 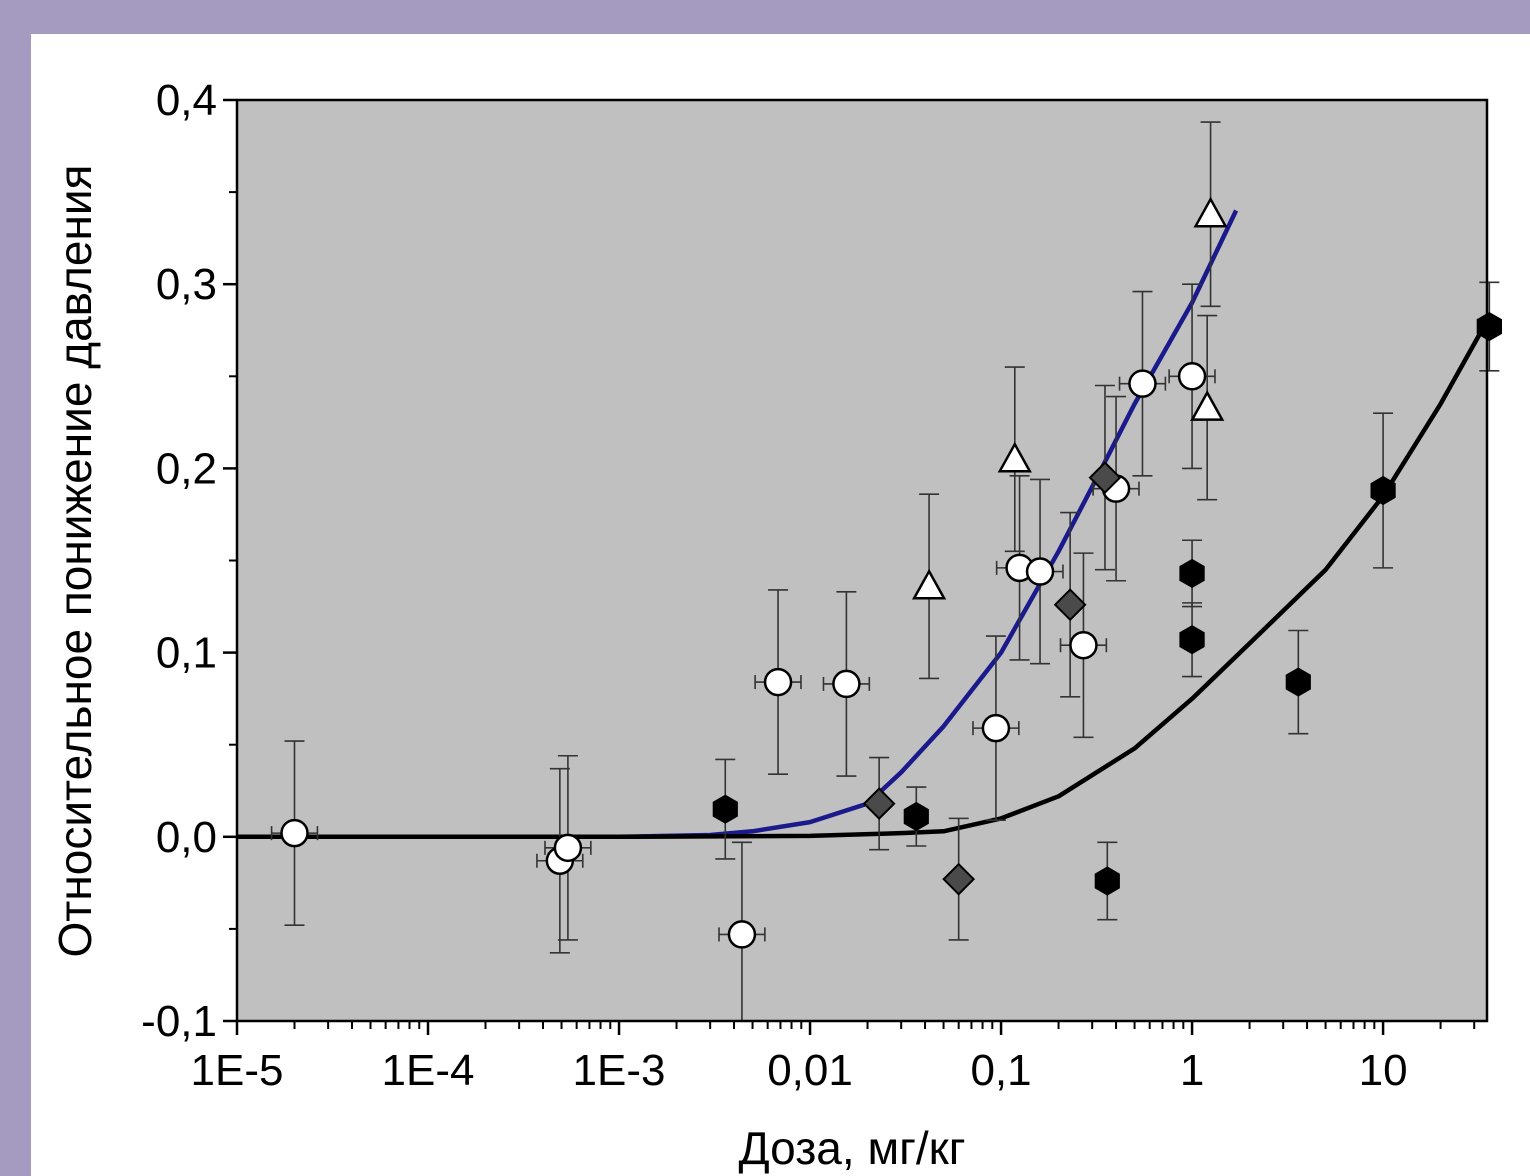 I want to click on x-tick-label: 1E-4, so click(x=428, y=1070).